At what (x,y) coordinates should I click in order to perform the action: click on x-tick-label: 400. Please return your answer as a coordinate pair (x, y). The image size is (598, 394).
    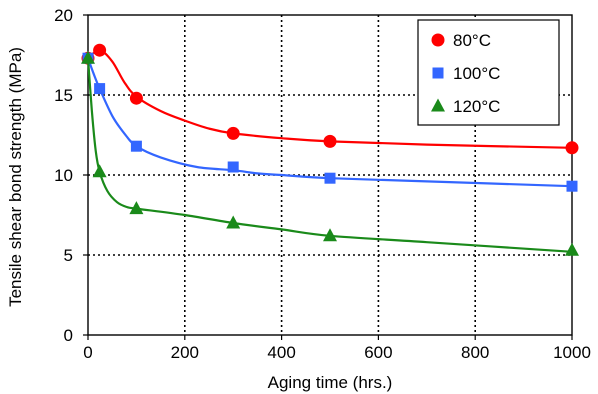
    Looking at the image, I should click on (281, 352).